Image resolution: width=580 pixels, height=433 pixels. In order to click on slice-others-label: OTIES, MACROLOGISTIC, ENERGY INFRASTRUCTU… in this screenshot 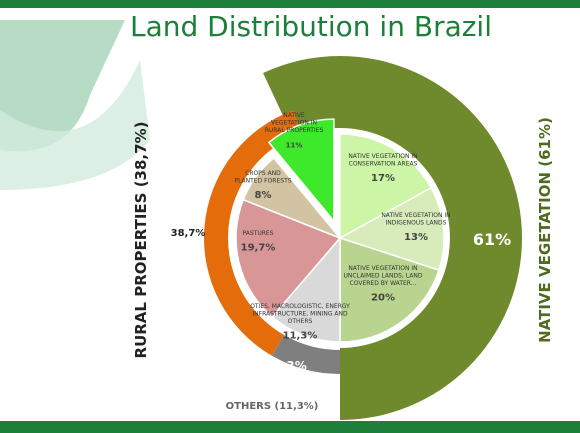, I will do `click(300, 314)`.